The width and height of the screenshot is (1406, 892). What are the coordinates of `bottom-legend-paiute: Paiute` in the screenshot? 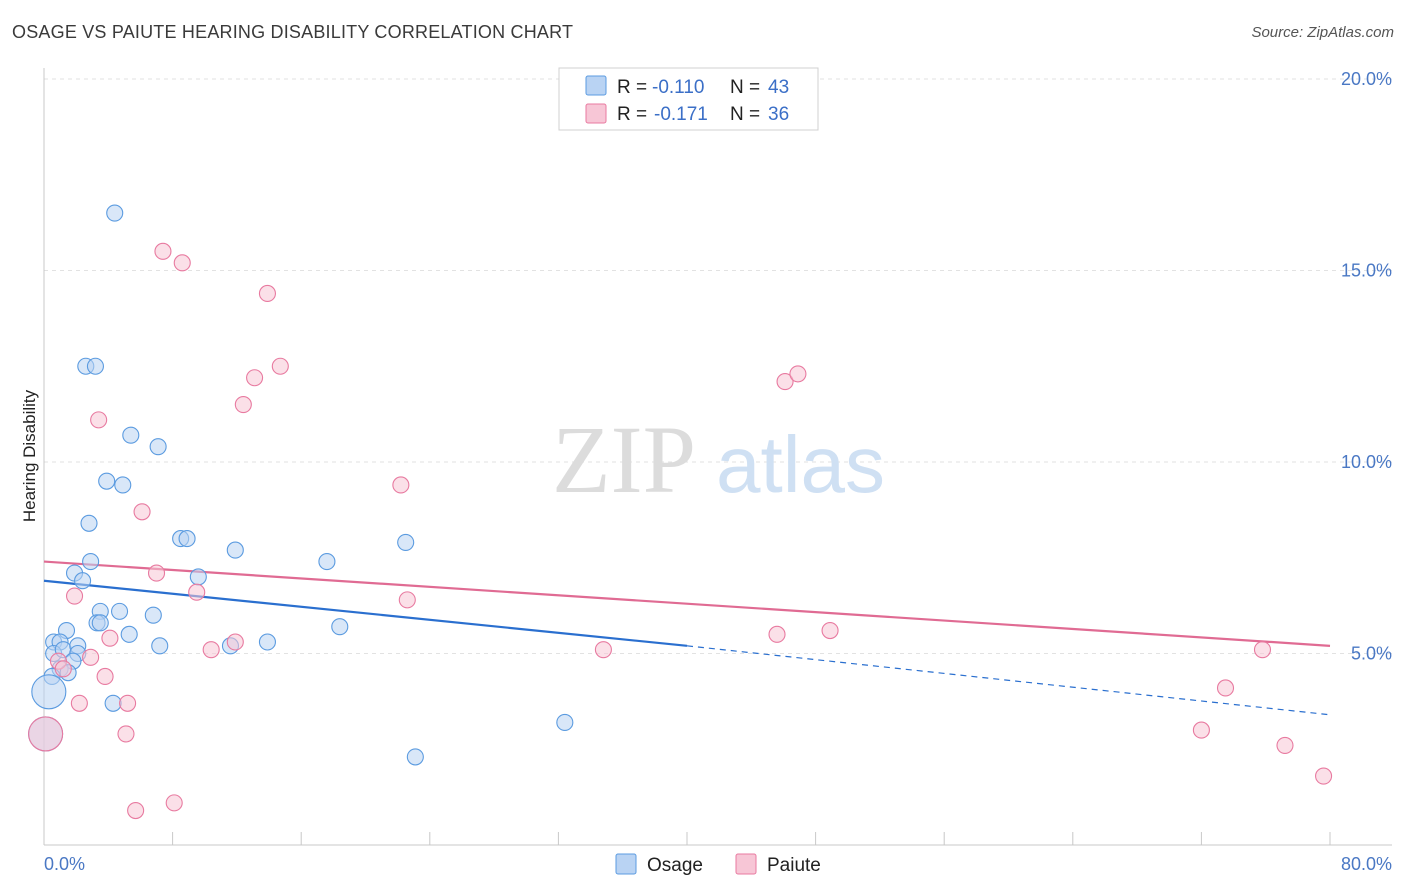 It's located at (794, 865).